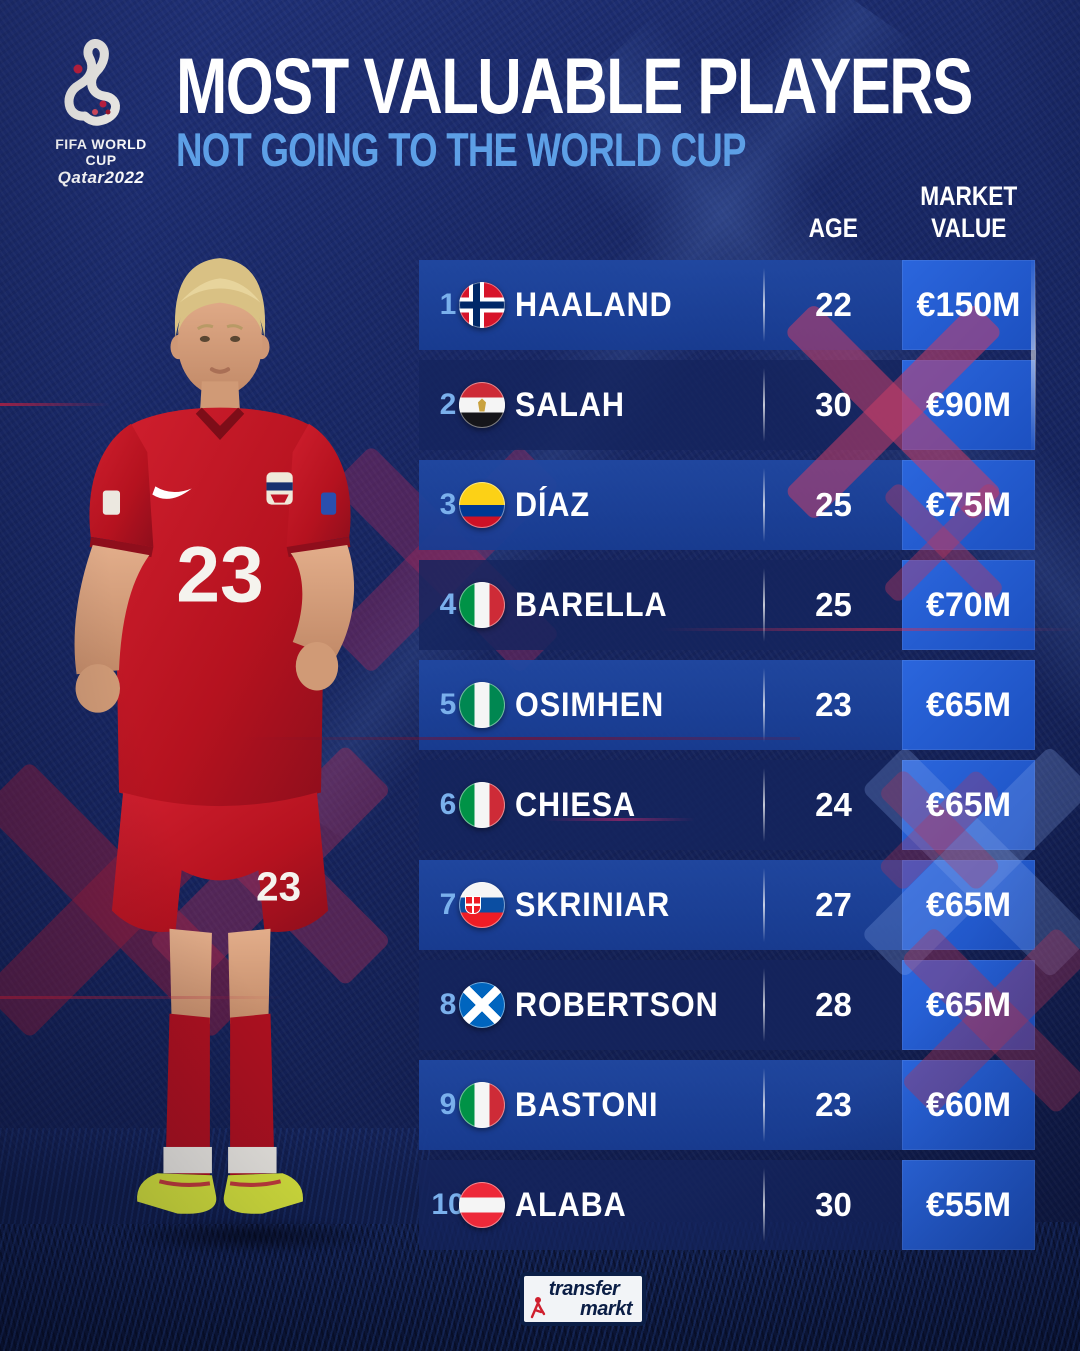 Image resolution: width=1080 pixels, height=1351 pixels. I want to click on market-value: €90M, so click(968, 405).